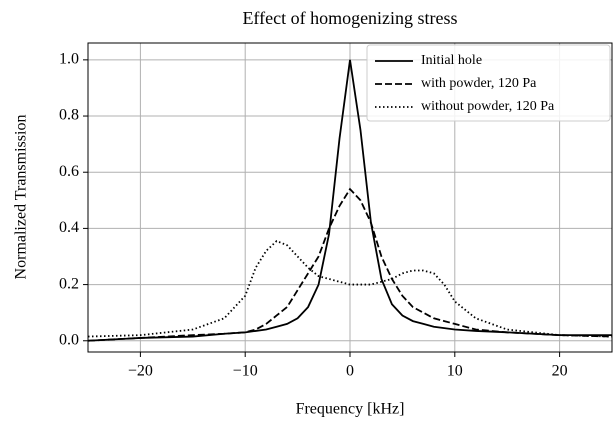 This screenshot has height=426, width=613. What do you see at coordinates (69, 283) in the screenshot?
I see `y-tick-label: 0.2` at bounding box center [69, 283].